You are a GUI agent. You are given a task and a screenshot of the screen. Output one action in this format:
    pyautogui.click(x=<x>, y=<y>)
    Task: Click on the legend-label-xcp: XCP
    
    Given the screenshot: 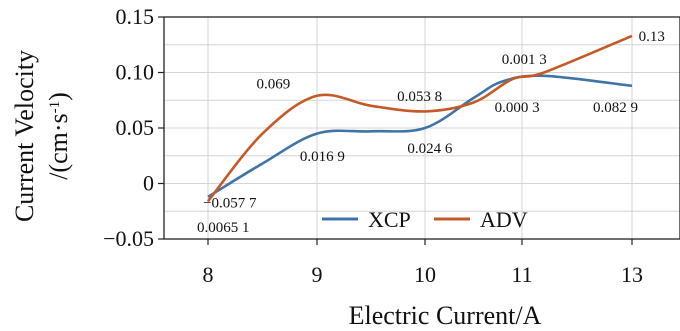 What is the action you would take?
    pyautogui.click(x=389, y=219)
    